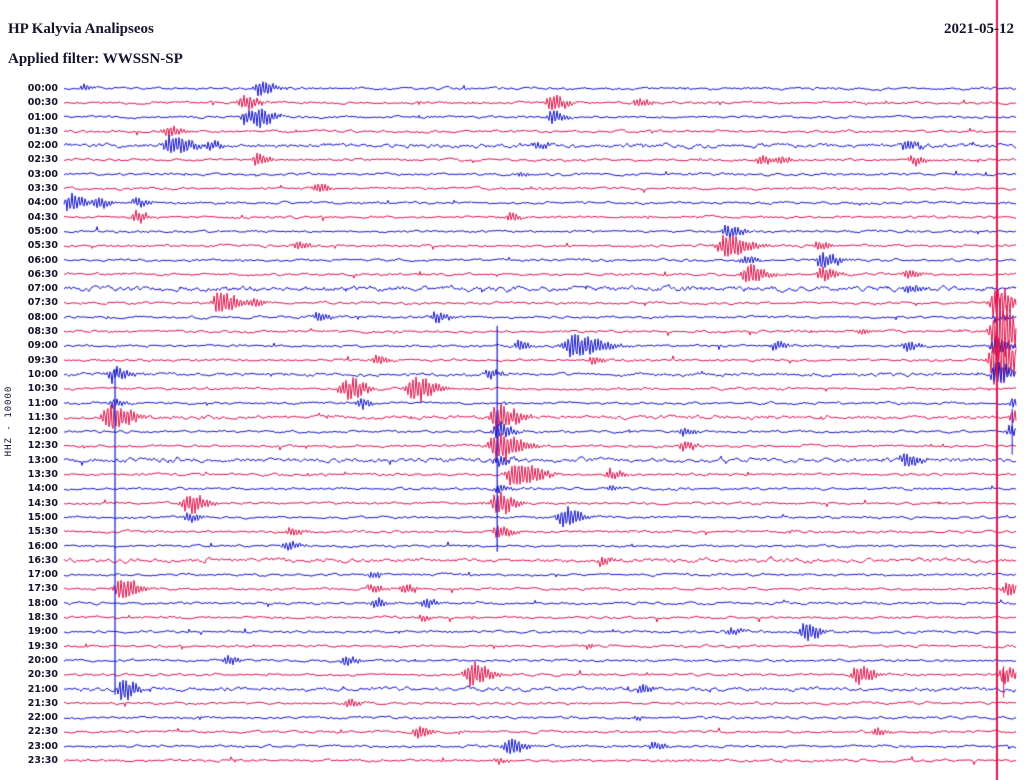  I want to click on time-label: 05:30, so click(42, 246).